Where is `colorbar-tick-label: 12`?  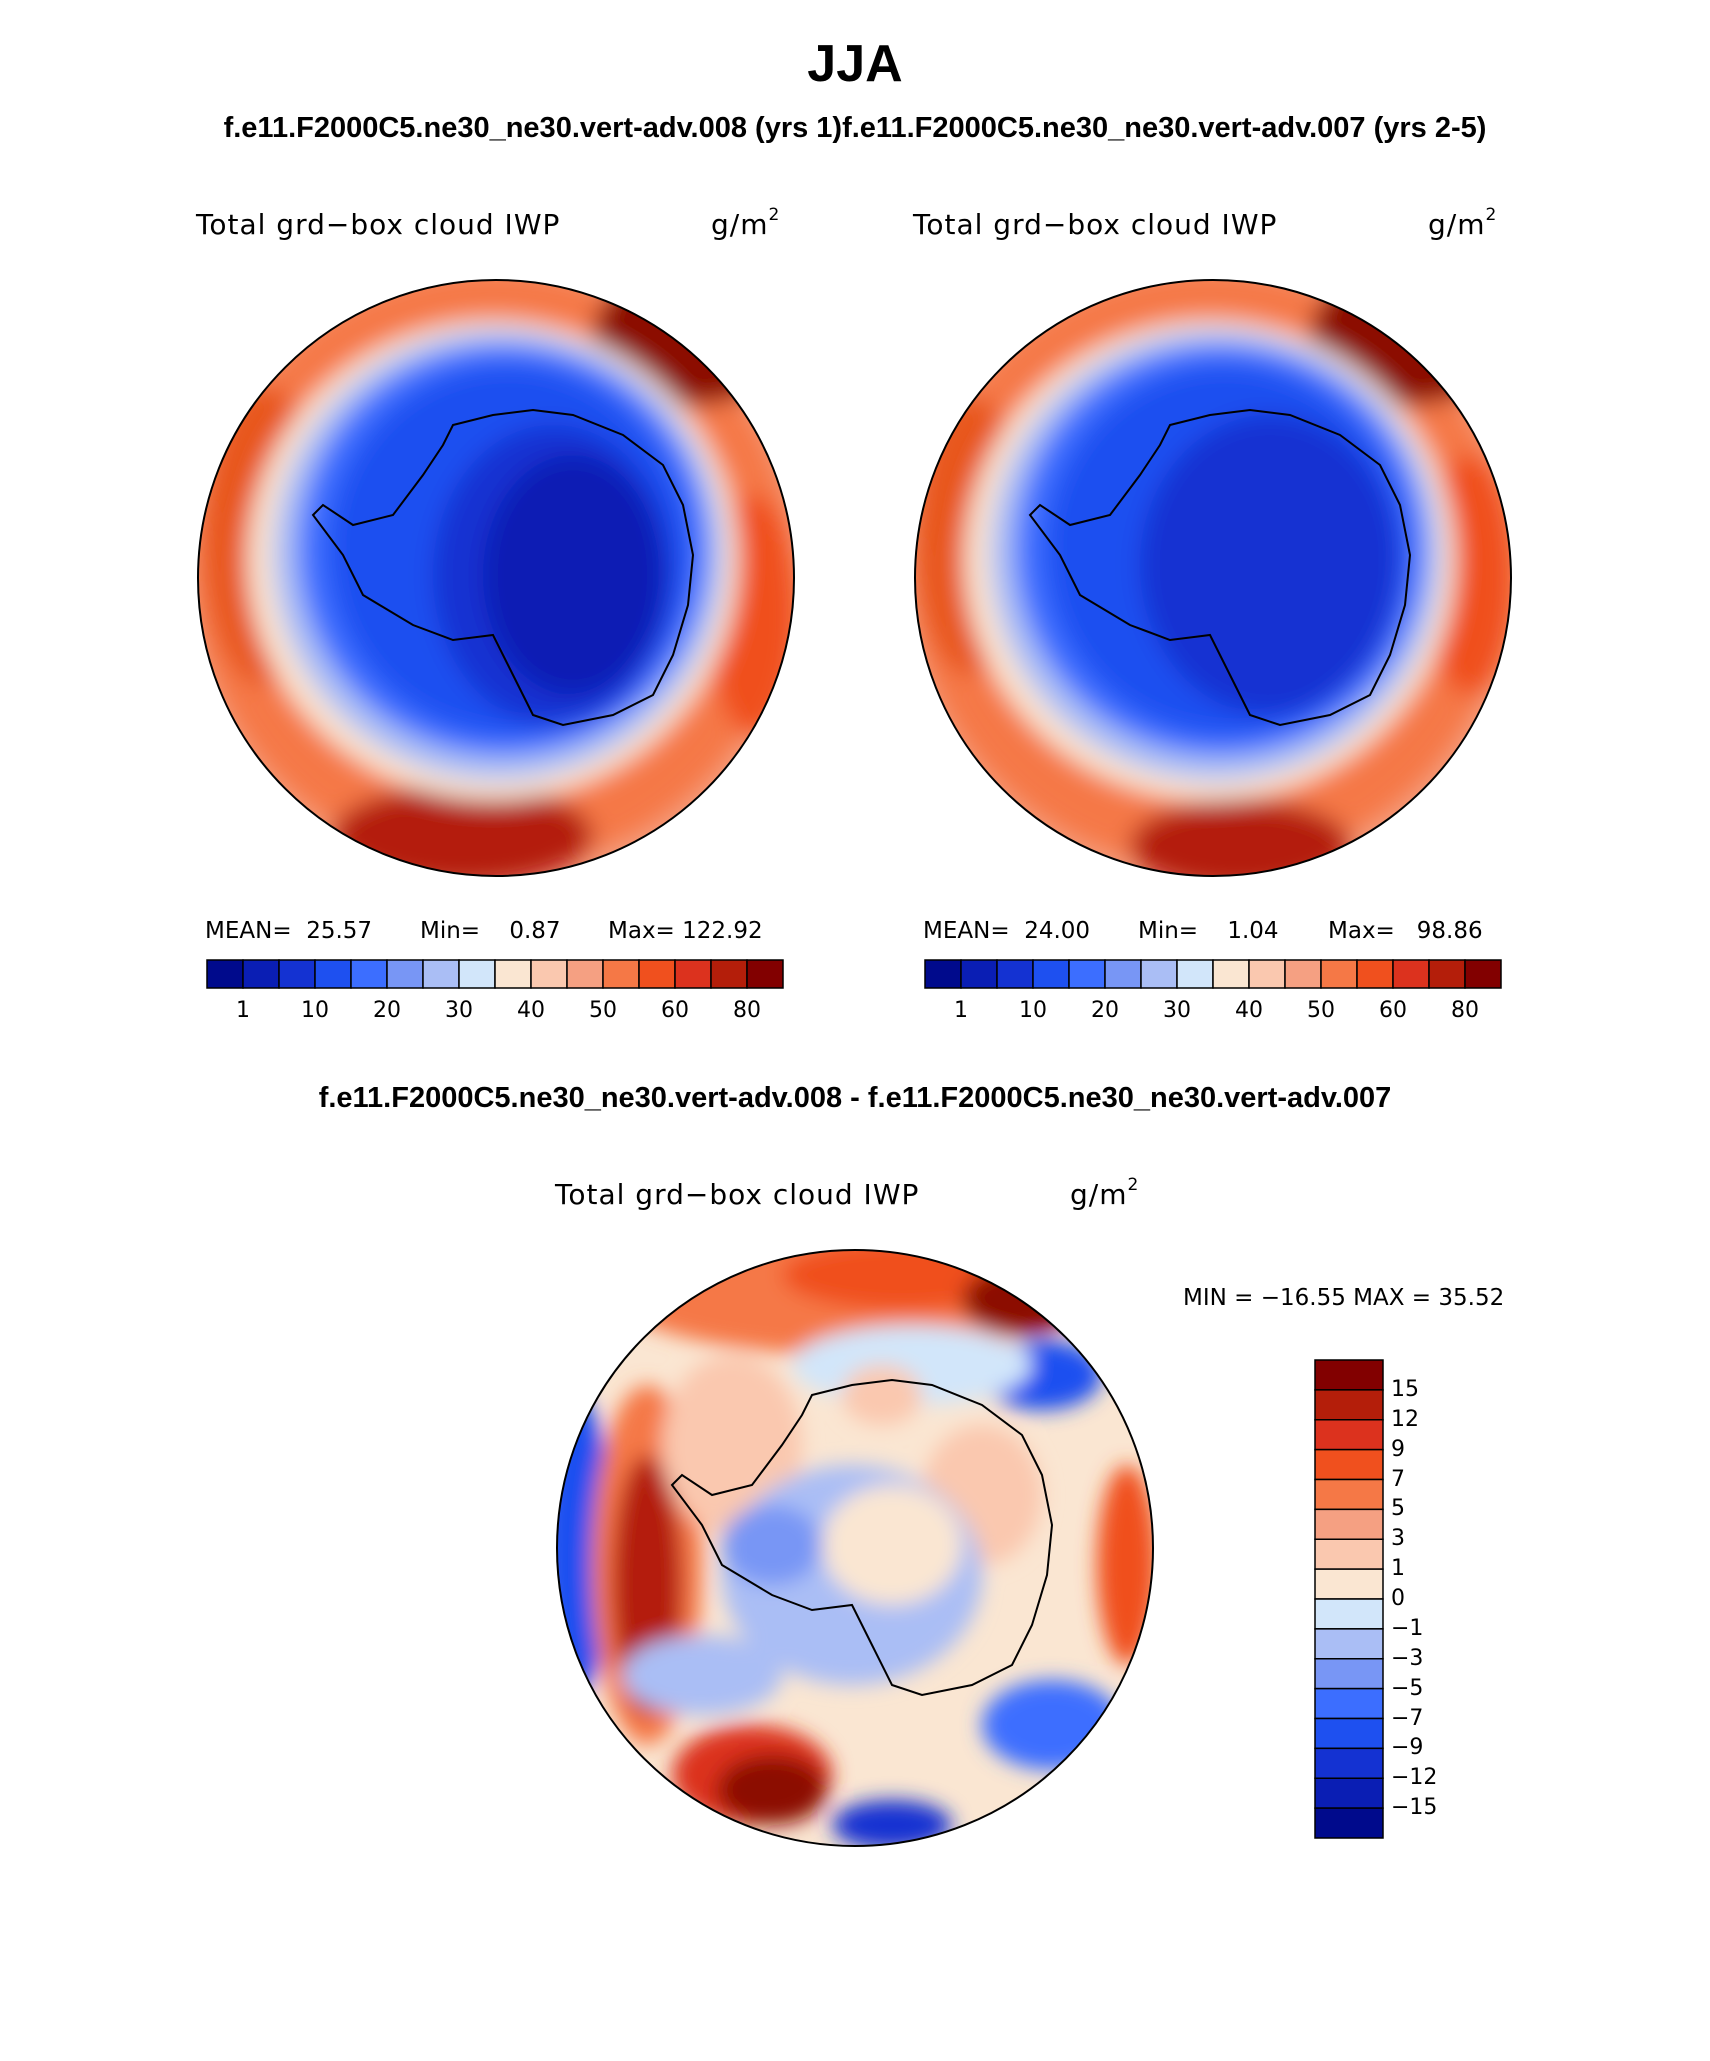 colorbar-tick-label: 12 is located at coordinates (1405, 1419).